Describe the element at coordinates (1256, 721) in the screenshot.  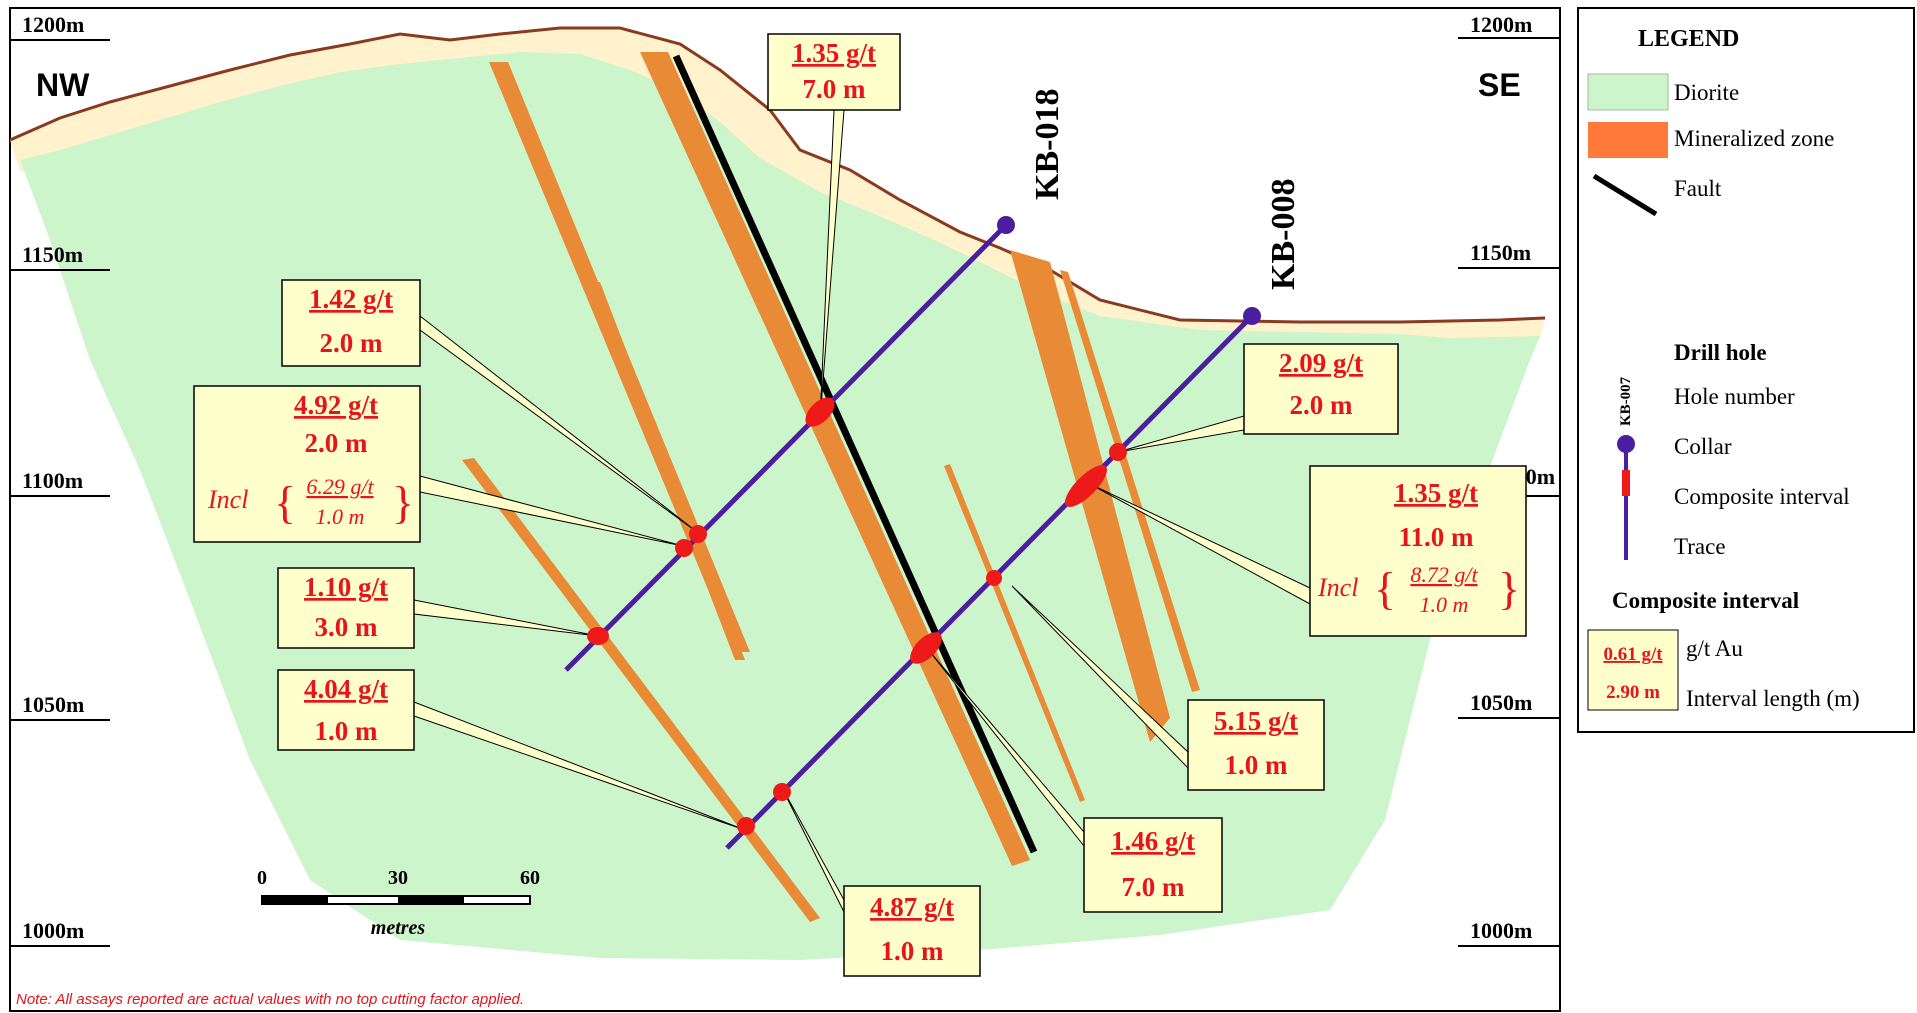
I see `assay-grade: 5.15 g/t` at that location.